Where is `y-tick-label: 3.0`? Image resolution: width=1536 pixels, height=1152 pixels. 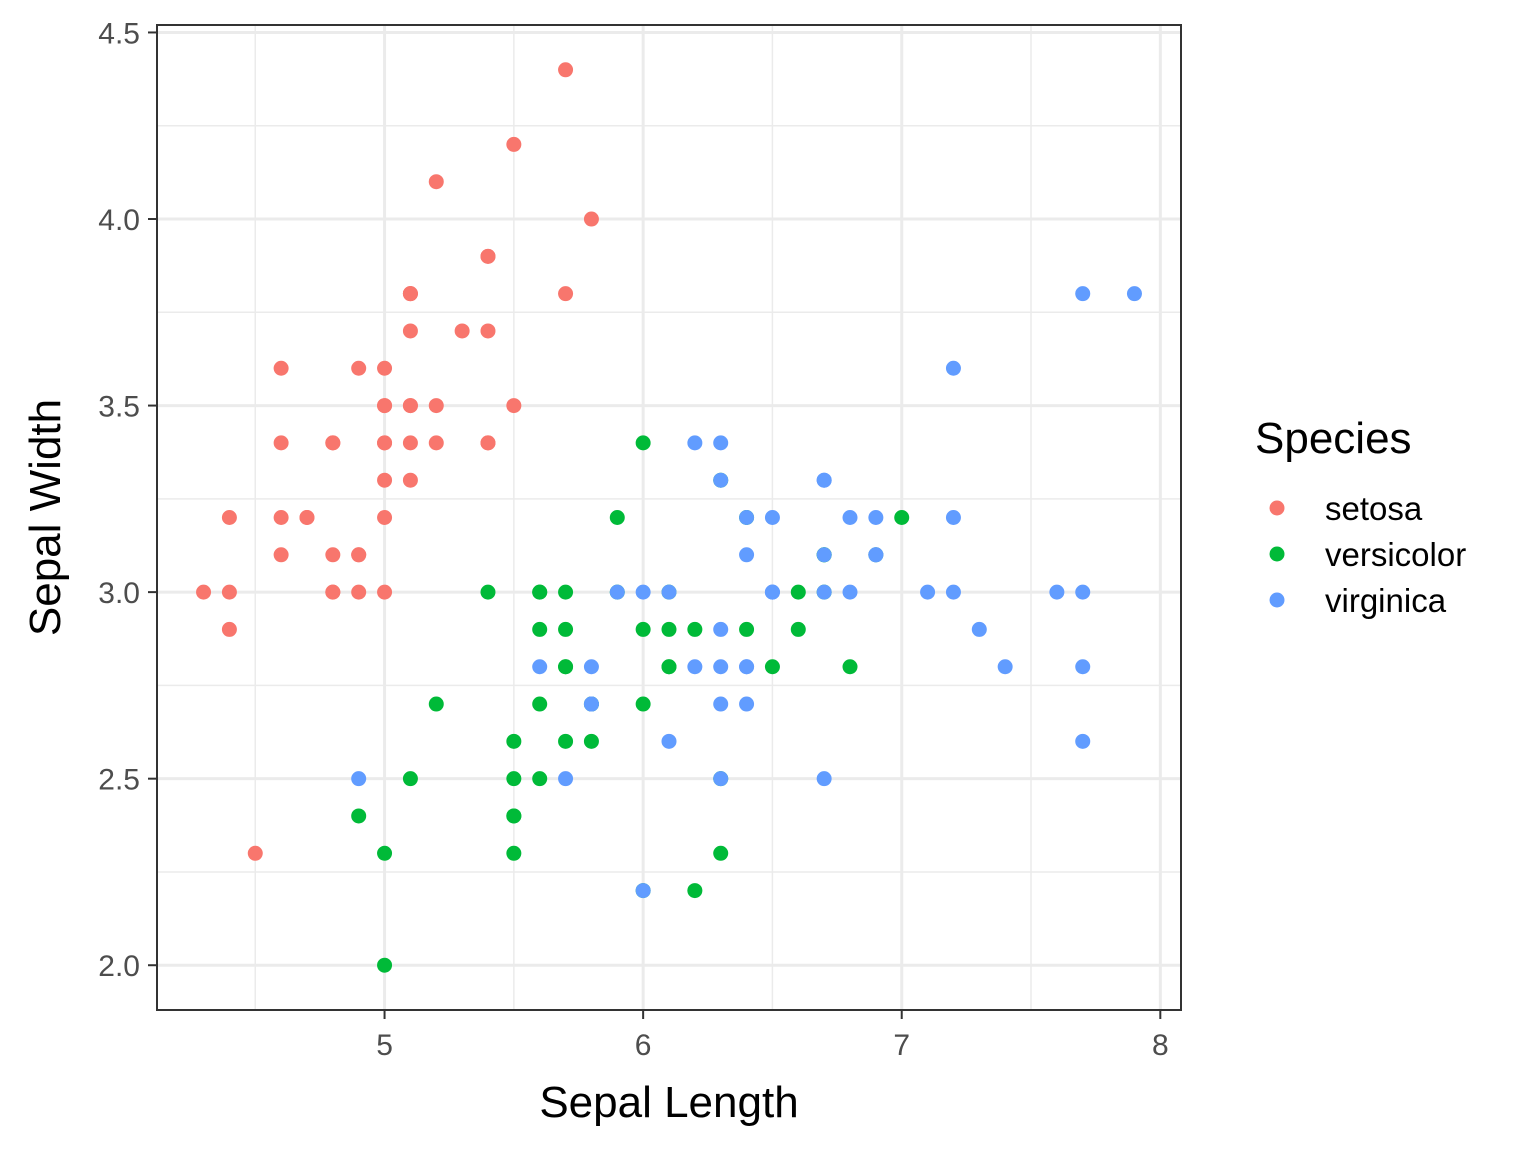 y-tick-label: 3.0 is located at coordinates (119, 593).